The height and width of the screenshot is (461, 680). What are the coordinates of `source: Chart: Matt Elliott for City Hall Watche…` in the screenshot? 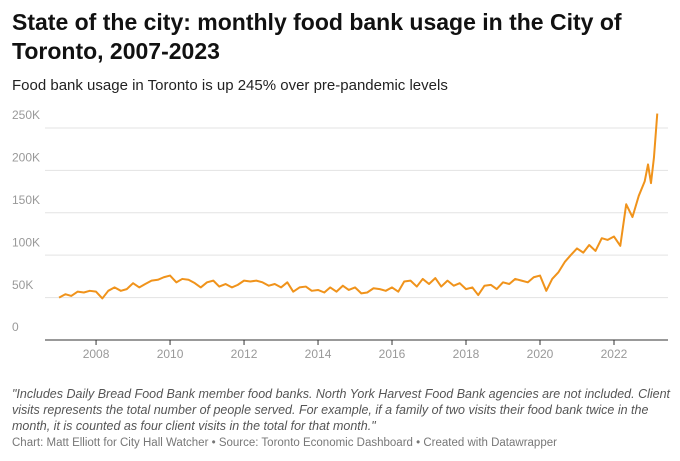 It's located at (284, 443).